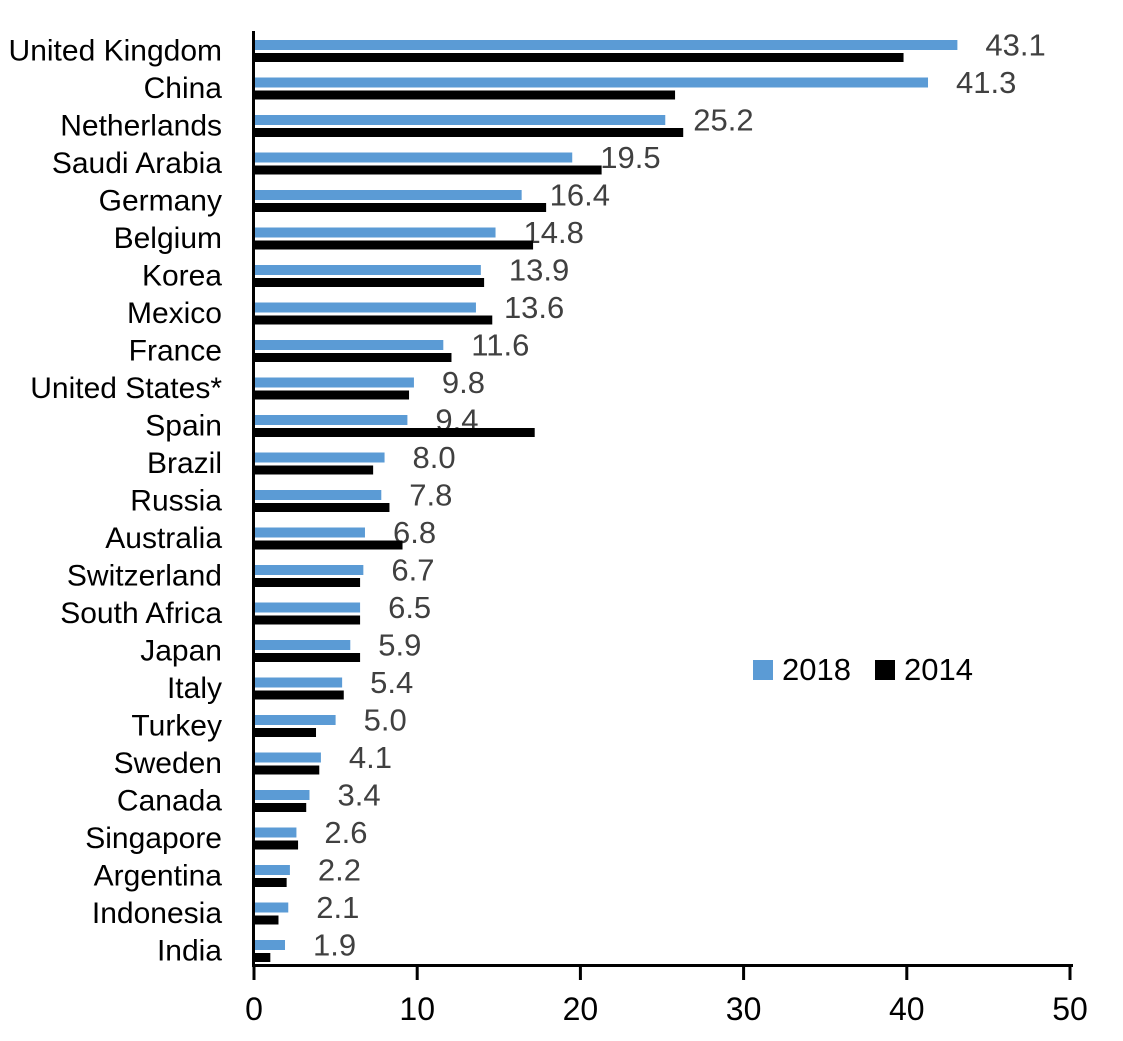  I want to click on bar-2018-italy, so click(298, 682).